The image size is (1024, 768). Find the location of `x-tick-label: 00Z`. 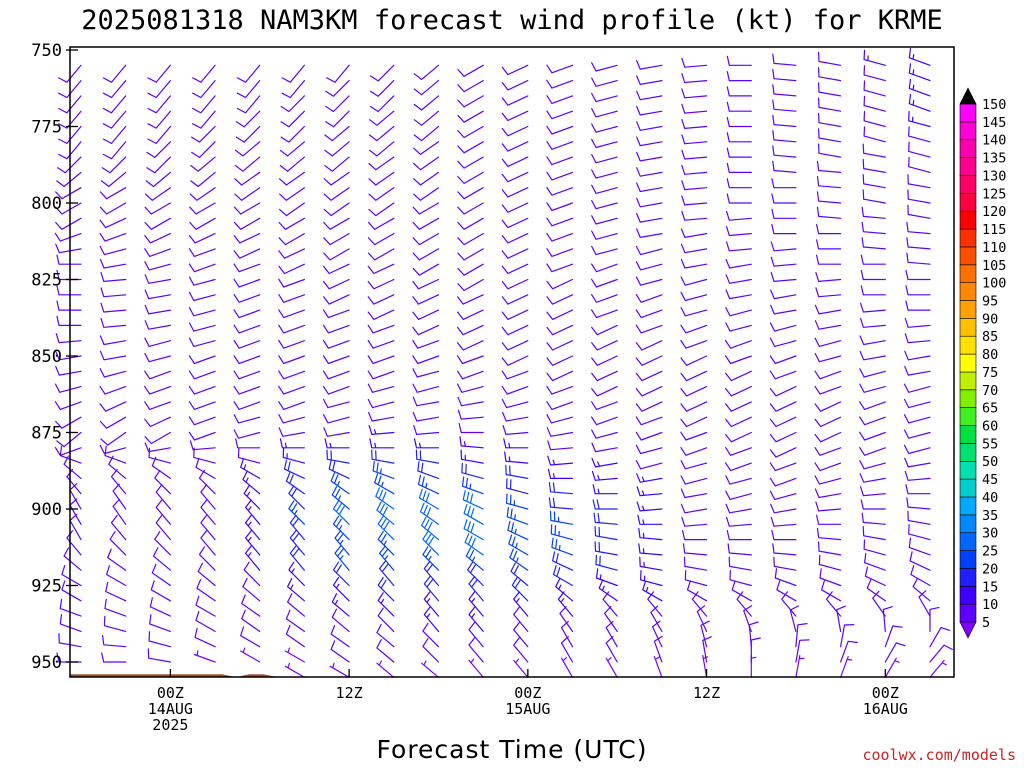

x-tick-label: 00Z is located at coordinates (527, 693).